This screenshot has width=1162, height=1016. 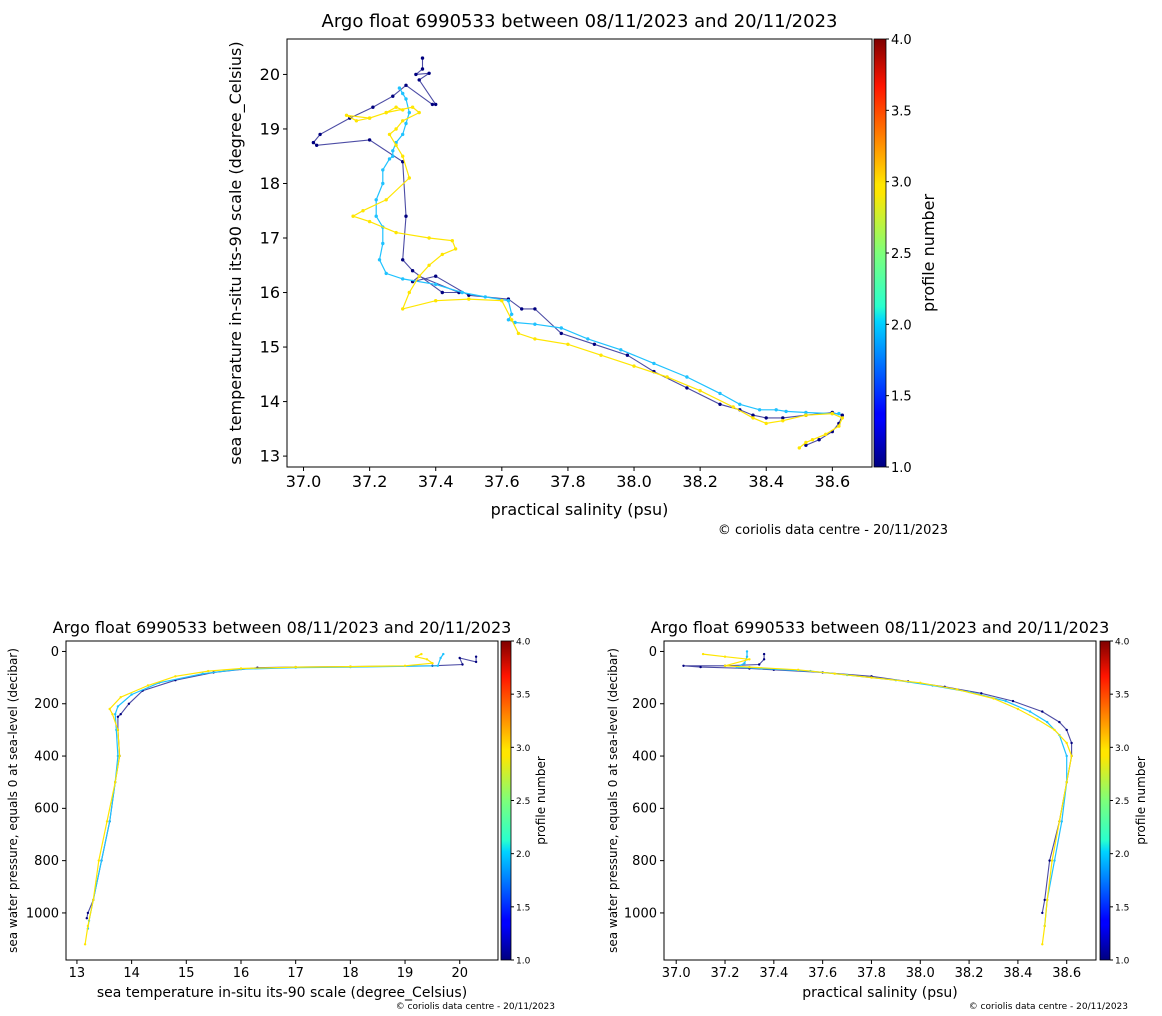 What do you see at coordinates (640, 913) in the screenshot?
I see `y-tick-label: 1000` at bounding box center [640, 913].